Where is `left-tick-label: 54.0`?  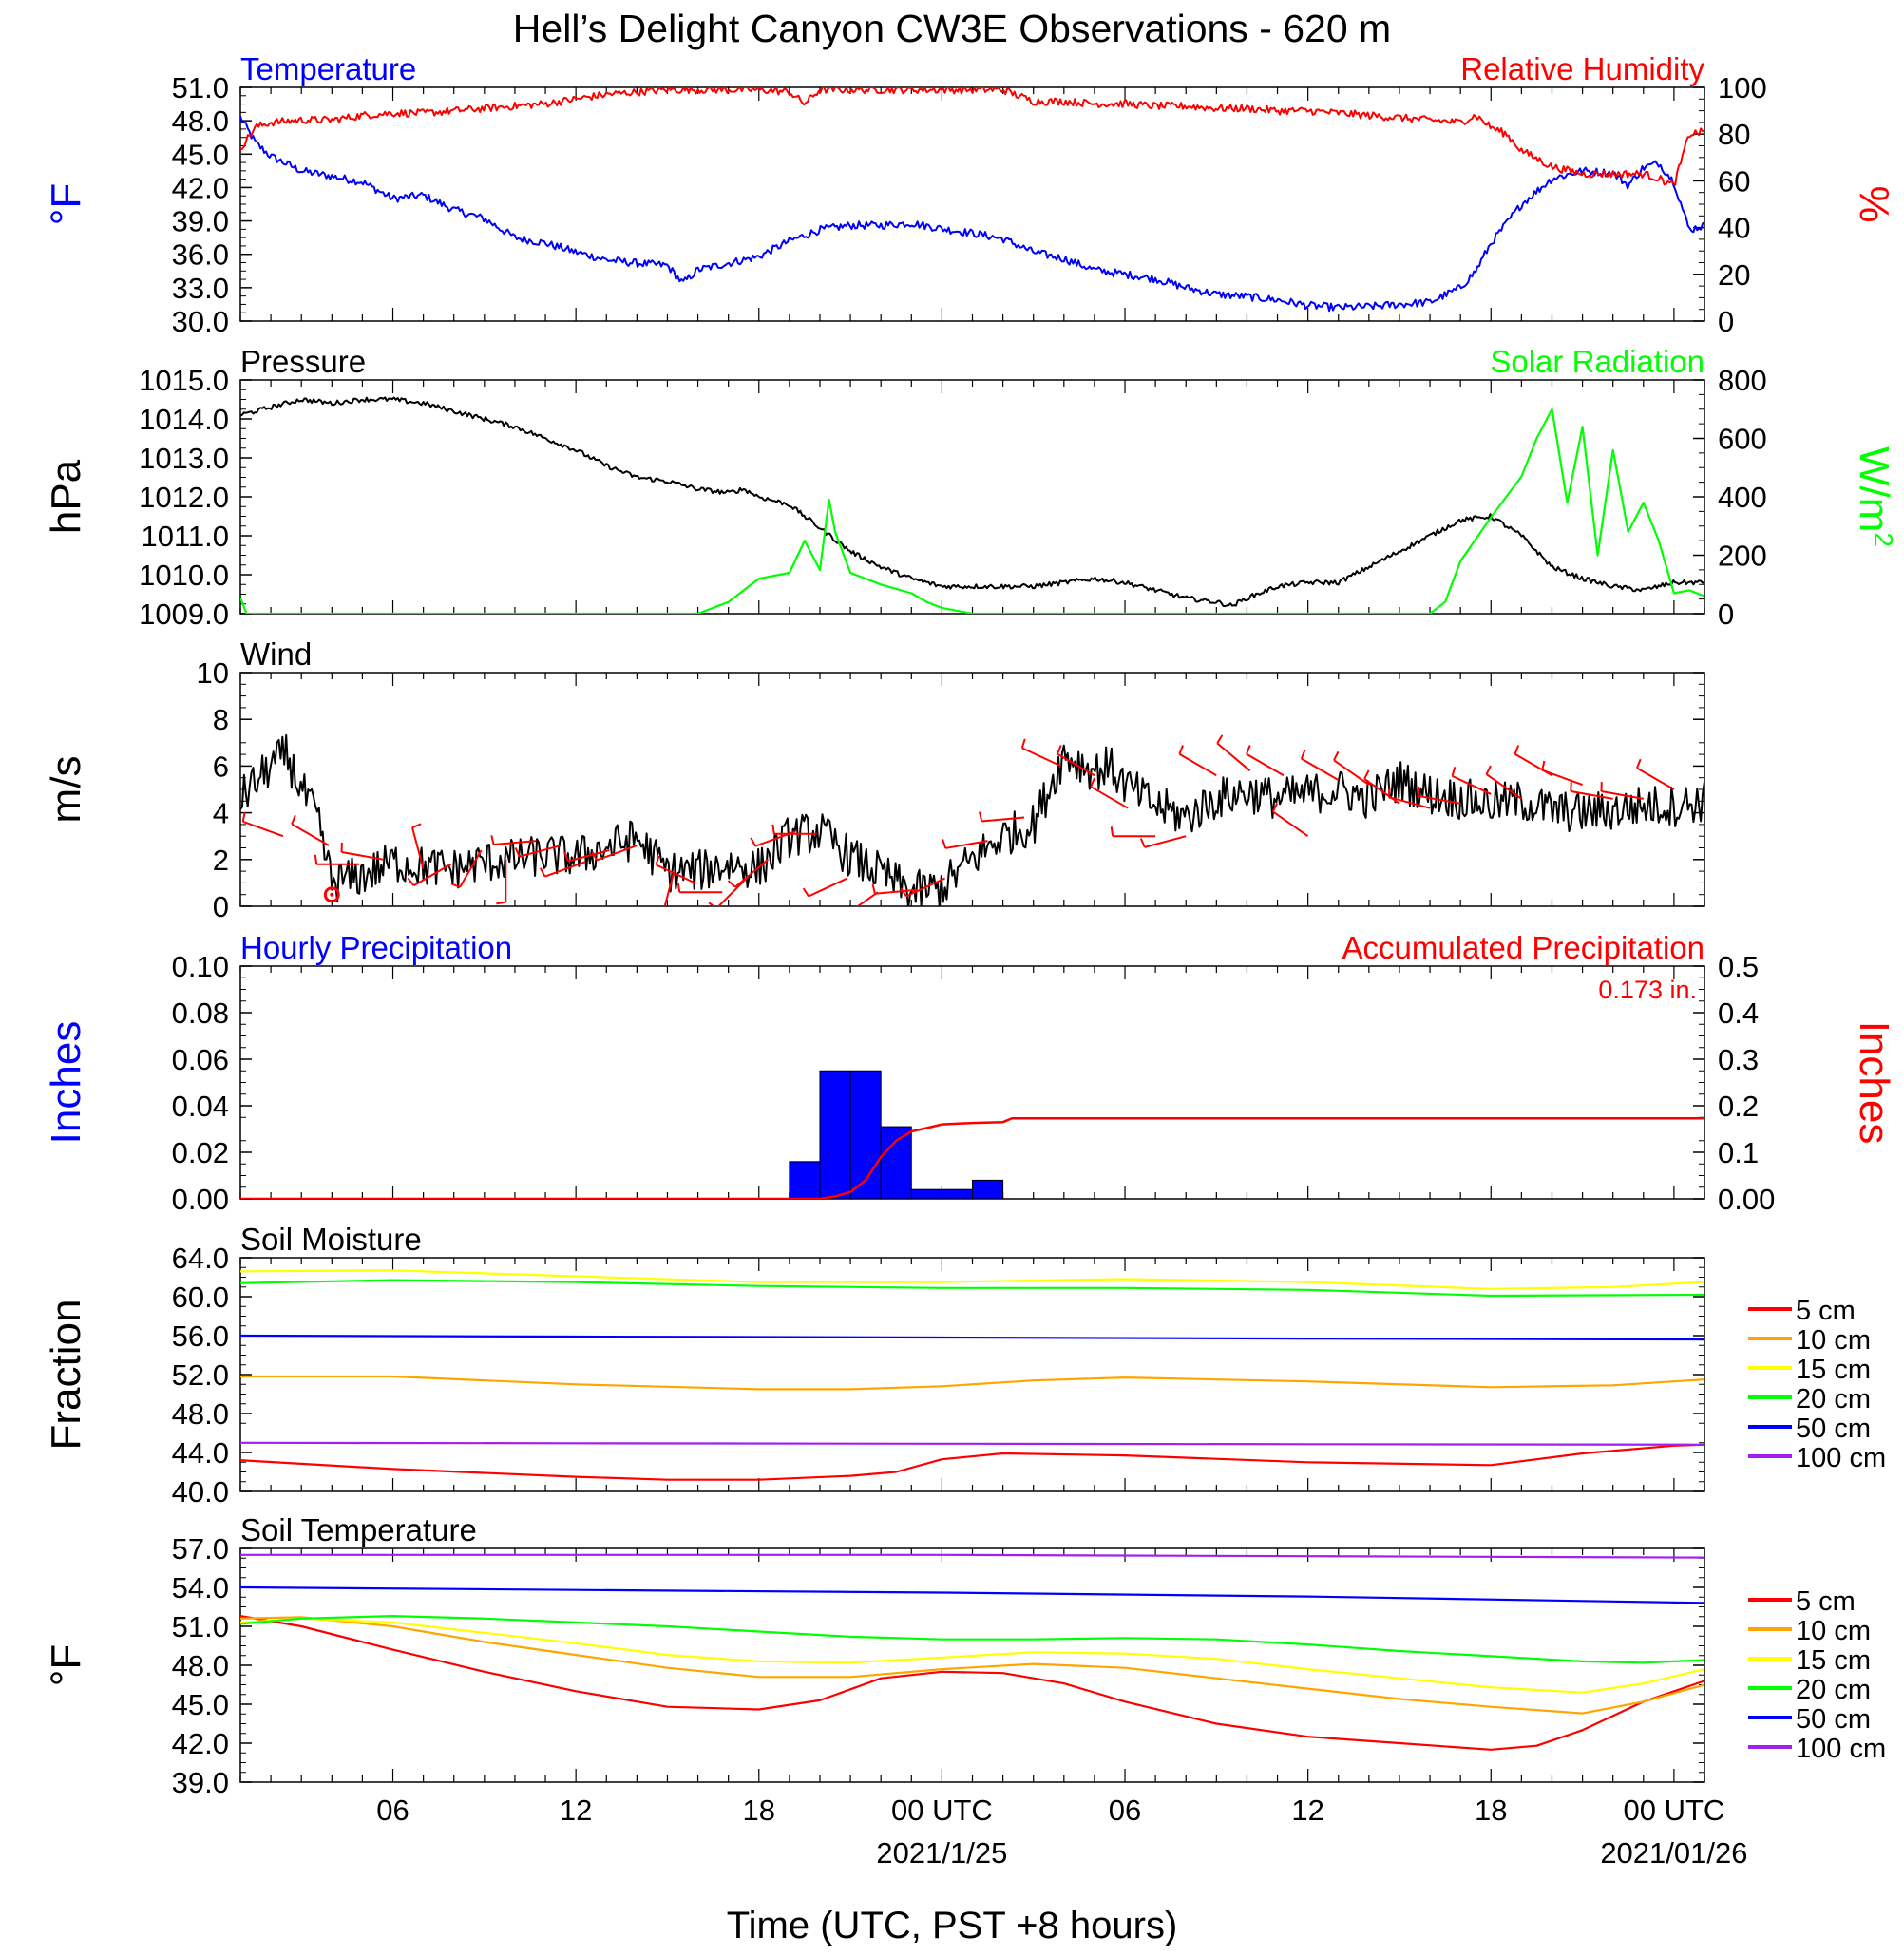 left-tick-label: 54.0 is located at coordinates (200, 1587).